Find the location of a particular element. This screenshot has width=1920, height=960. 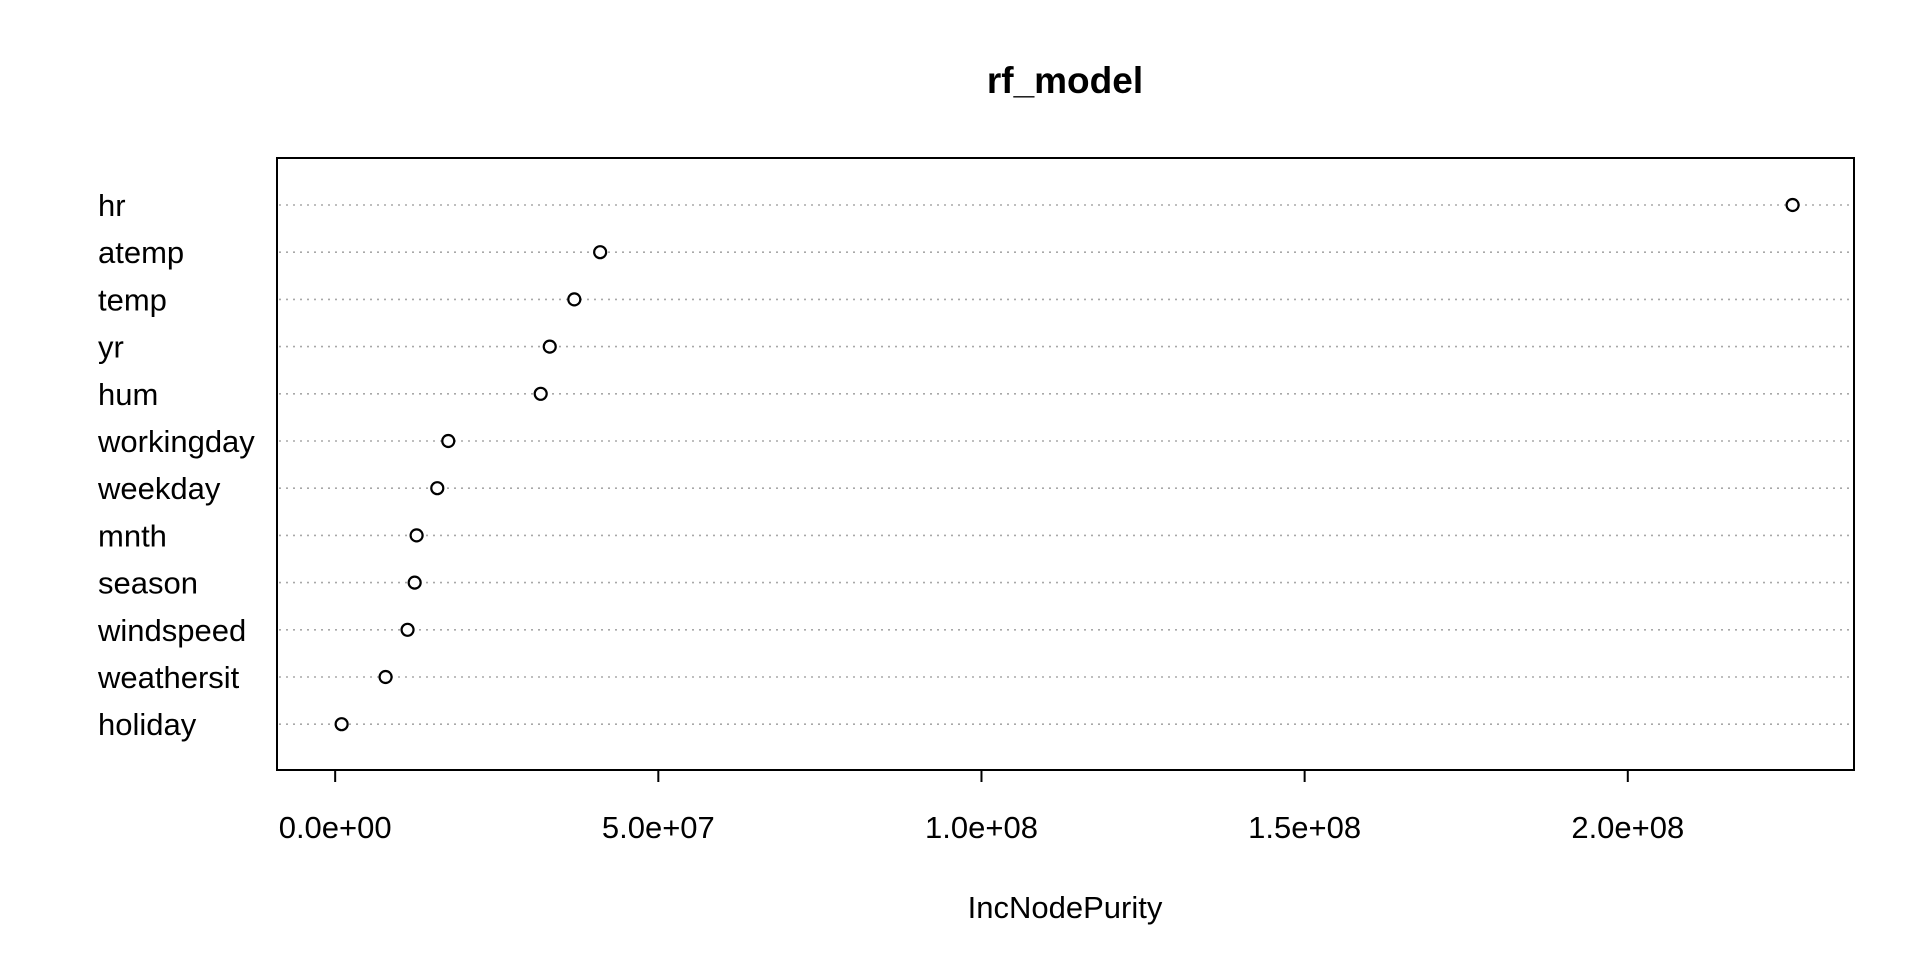

category-label: season is located at coordinates (148, 583).